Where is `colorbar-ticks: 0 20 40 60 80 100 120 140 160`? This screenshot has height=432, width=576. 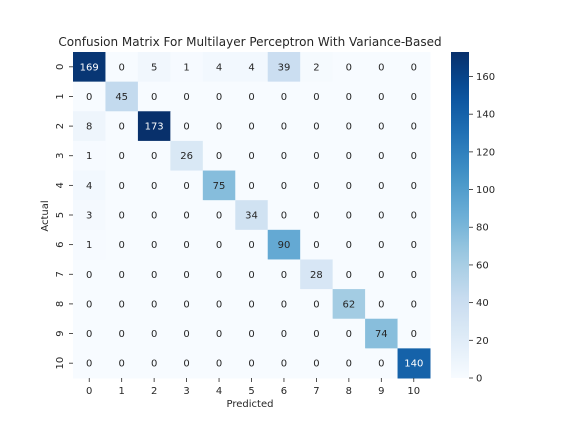
colorbar-ticks: 0 20 40 60 80 100 120 140 160 is located at coordinates (482, 228).